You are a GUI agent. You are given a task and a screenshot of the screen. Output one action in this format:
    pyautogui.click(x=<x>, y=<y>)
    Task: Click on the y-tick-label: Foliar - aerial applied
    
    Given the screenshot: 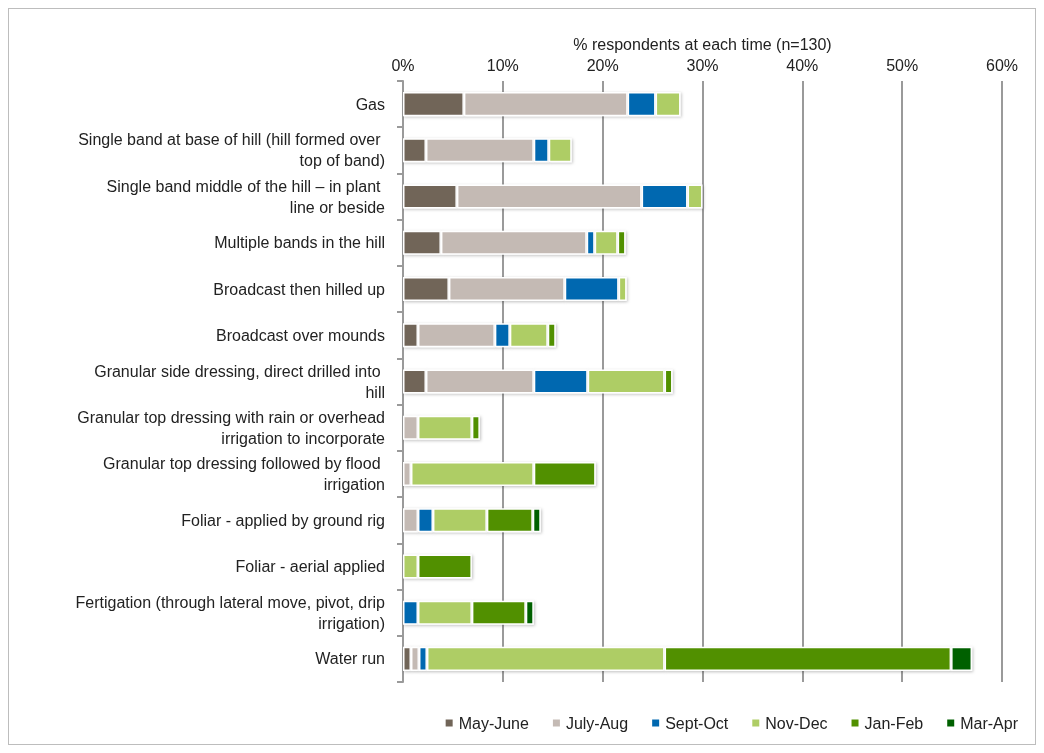 What is the action you would take?
    pyautogui.click(x=310, y=566)
    